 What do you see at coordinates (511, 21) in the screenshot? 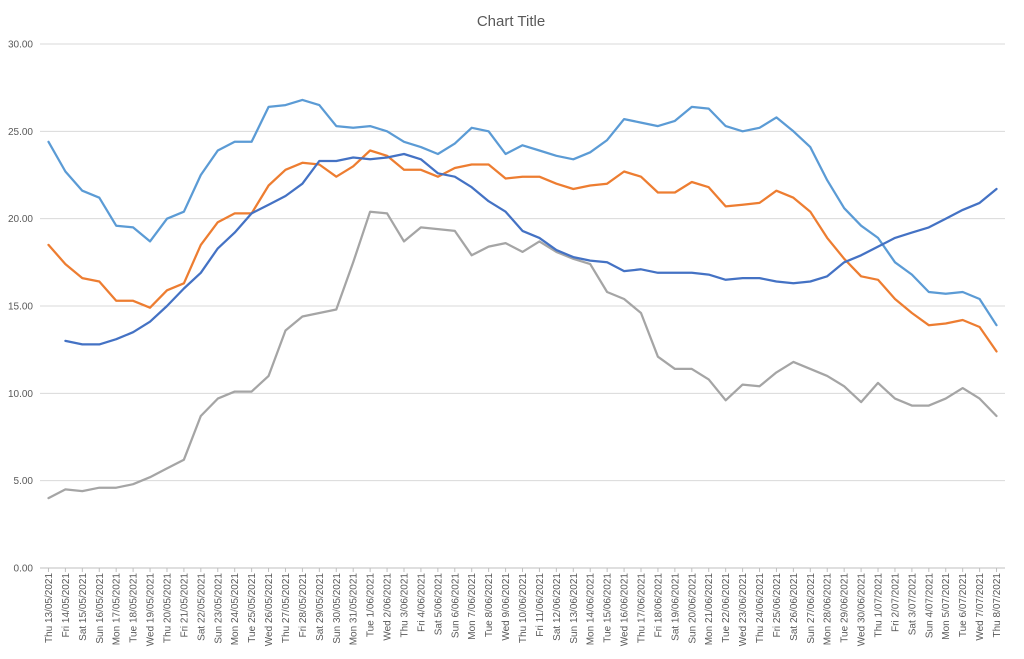
I see `chart-title: Chart Title` at bounding box center [511, 21].